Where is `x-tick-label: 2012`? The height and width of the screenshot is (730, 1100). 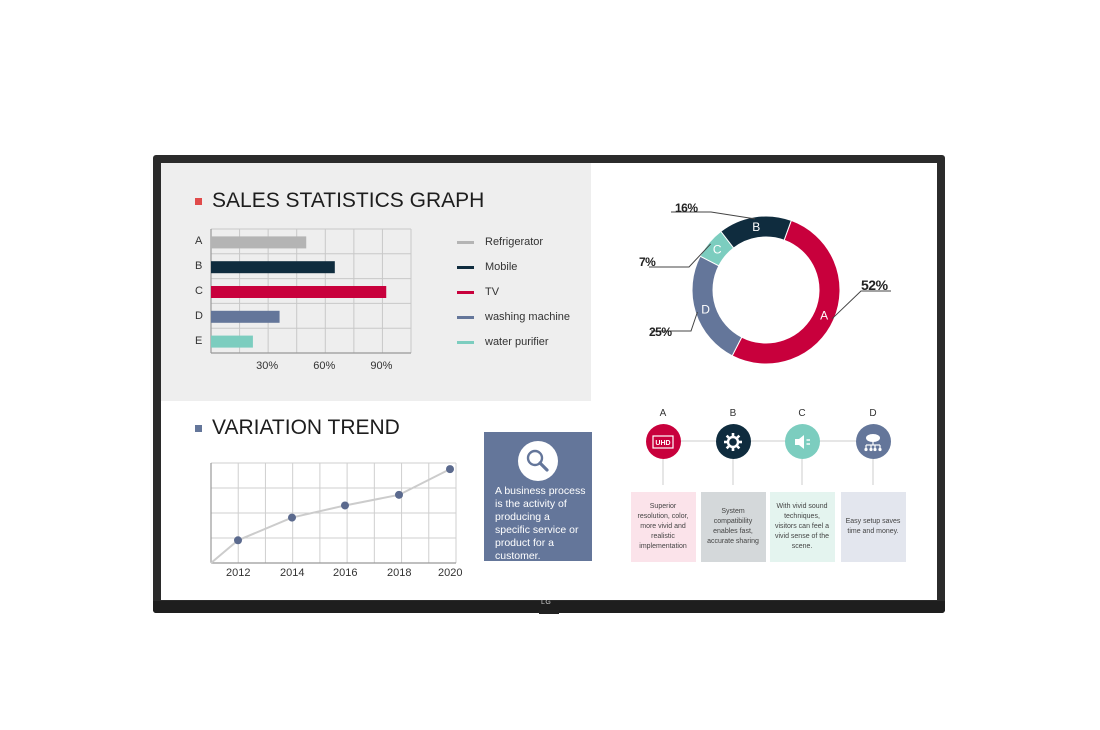 x-tick-label: 2012 is located at coordinates (238, 573).